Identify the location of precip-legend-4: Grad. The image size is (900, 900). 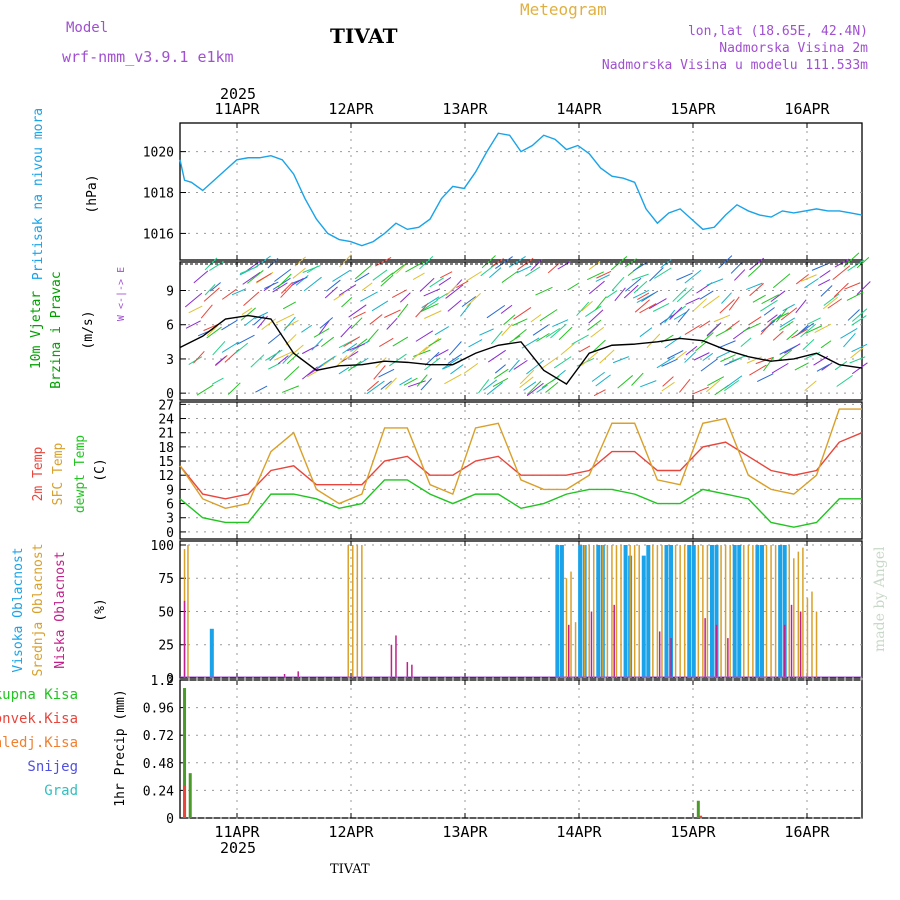
(61, 791).